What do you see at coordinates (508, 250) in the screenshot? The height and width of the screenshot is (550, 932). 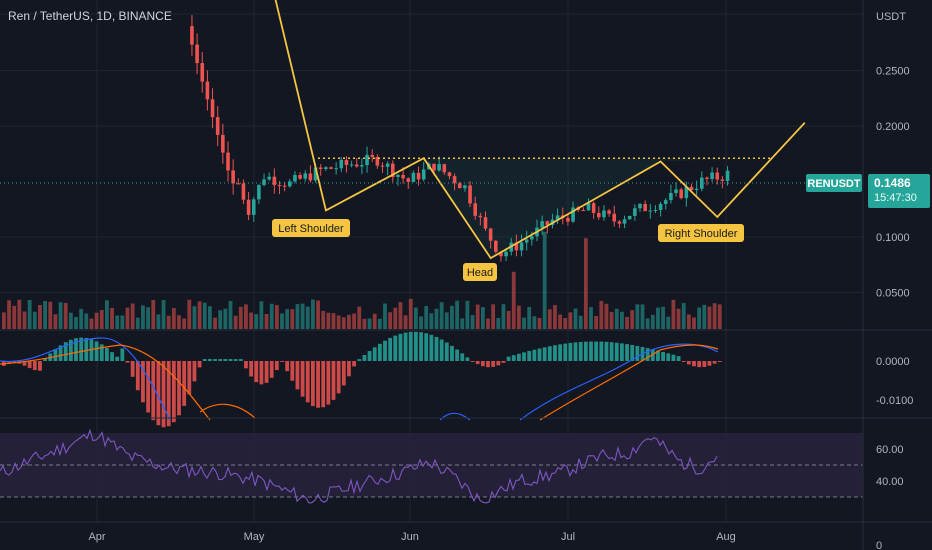 I see `pattern-labels: Left Shoulder Head Right Shoulder` at bounding box center [508, 250].